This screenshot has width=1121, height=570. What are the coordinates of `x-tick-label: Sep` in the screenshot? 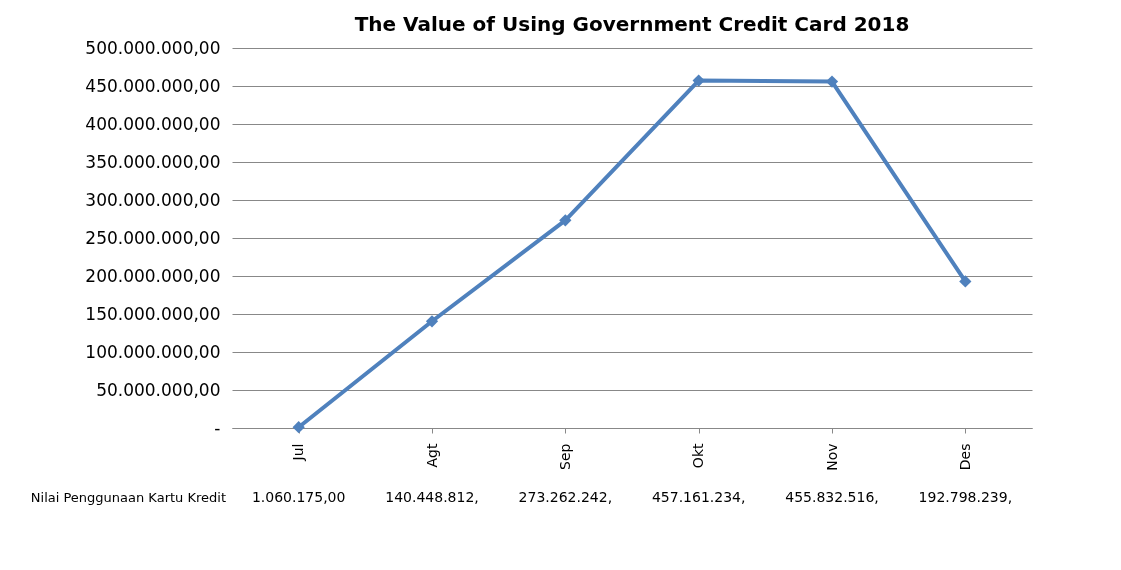 It's located at (564, 456).